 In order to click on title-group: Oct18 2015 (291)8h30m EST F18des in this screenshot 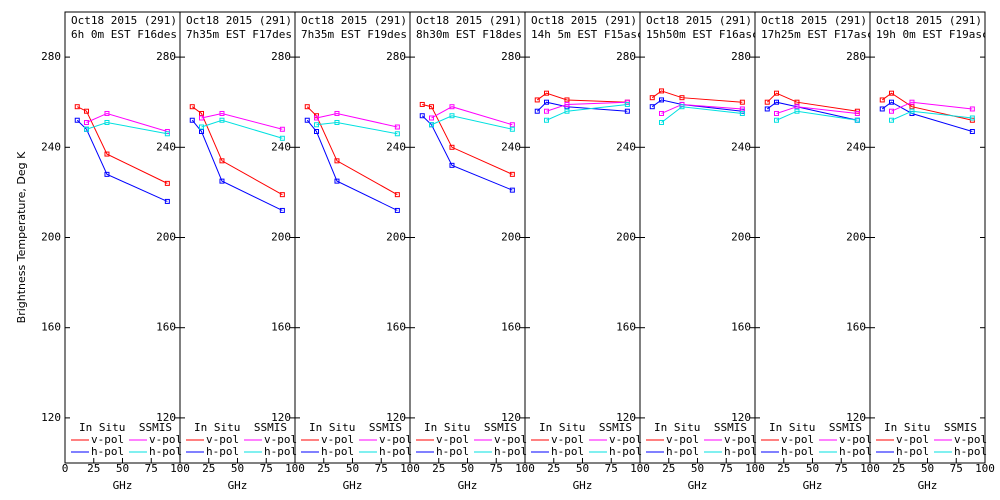, I will do `click(469, 27)`.